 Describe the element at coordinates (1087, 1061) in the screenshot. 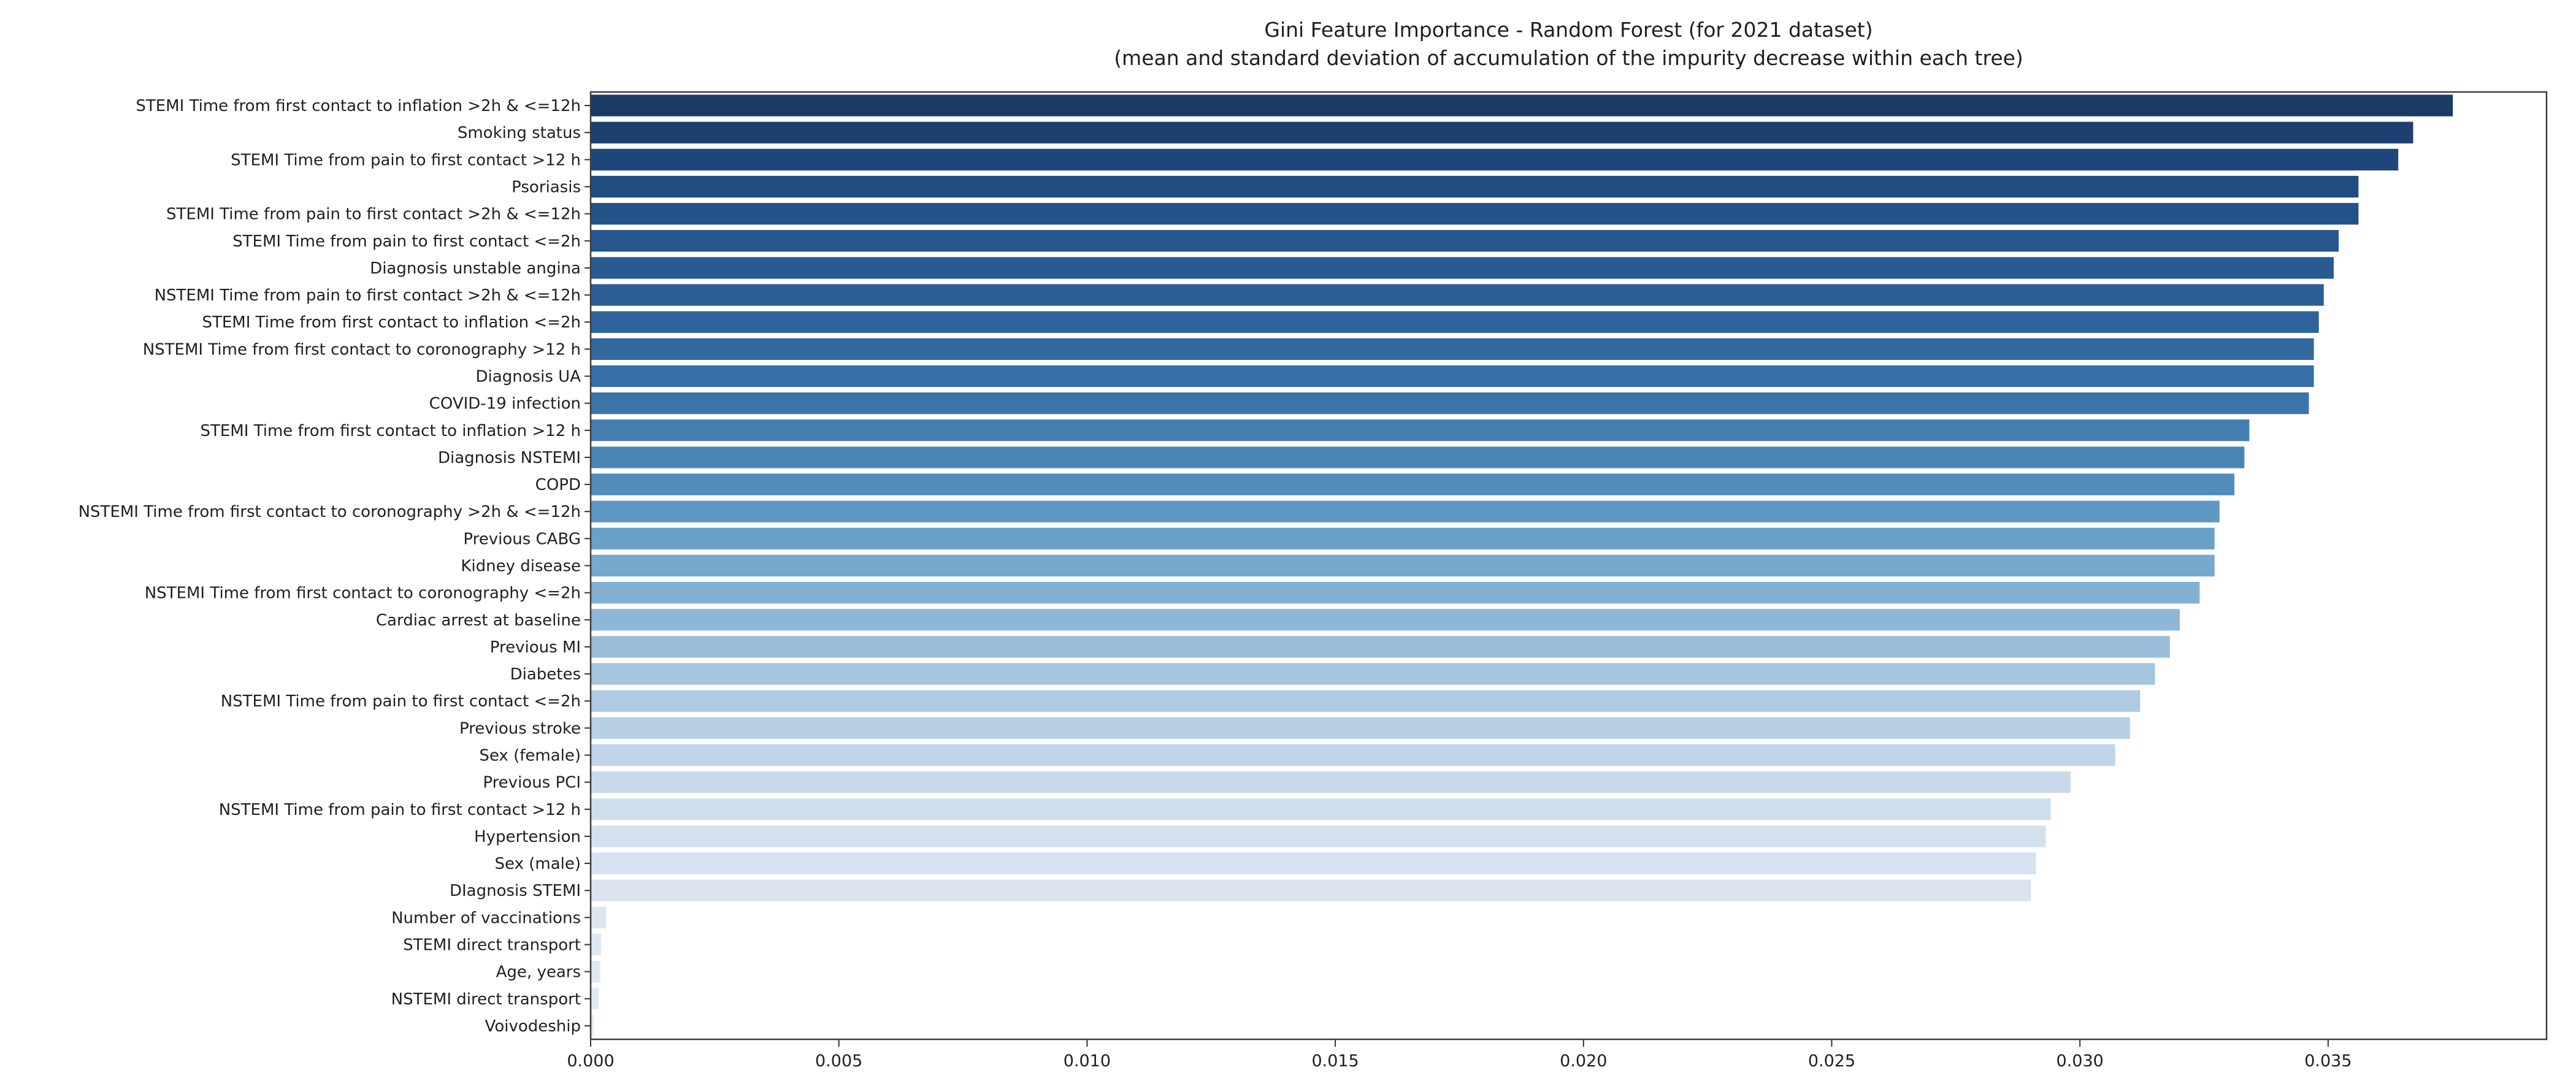

I see `x-tick-label: 0.010` at that location.